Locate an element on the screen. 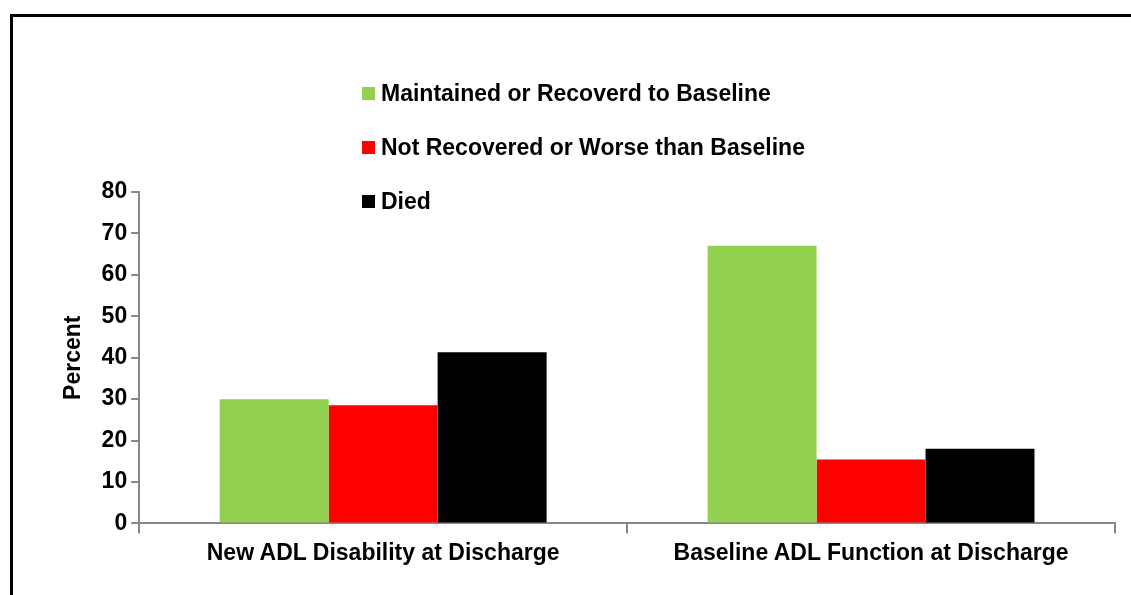 The width and height of the screenshot is (1131, 595). y-tick-label: 20 is located at coordinates (114, 438).